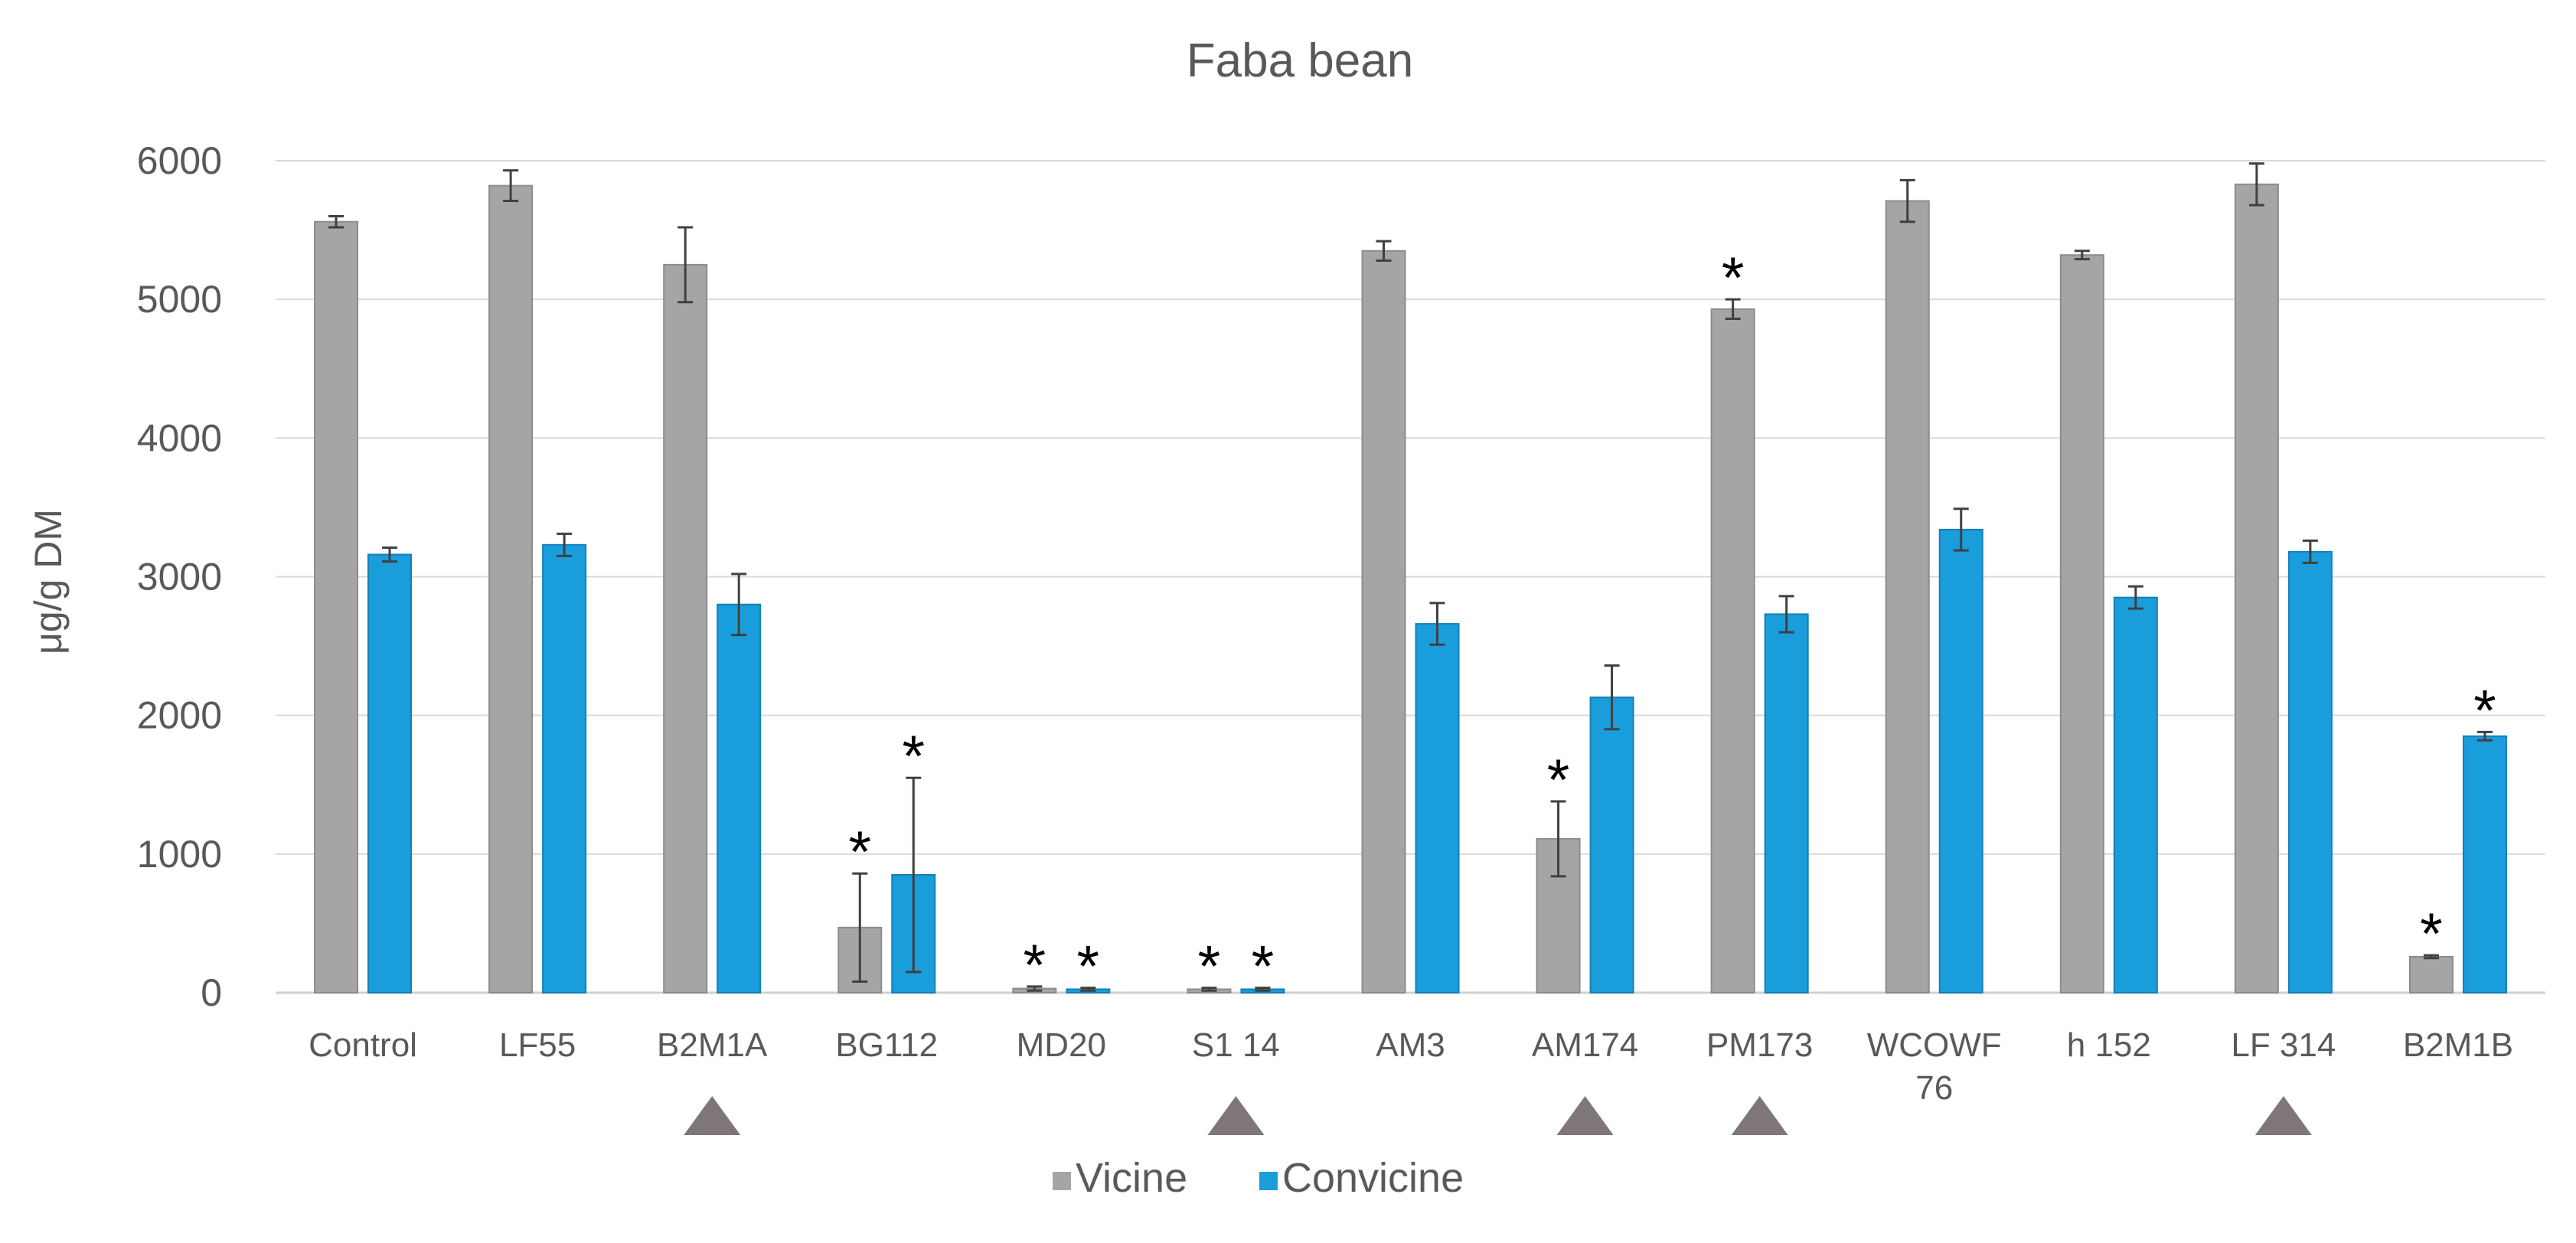  What do you see at coordinates (179, 854) in the screenshot?
I see `y-tick-label: 1000` at bounding box center [179, 854].